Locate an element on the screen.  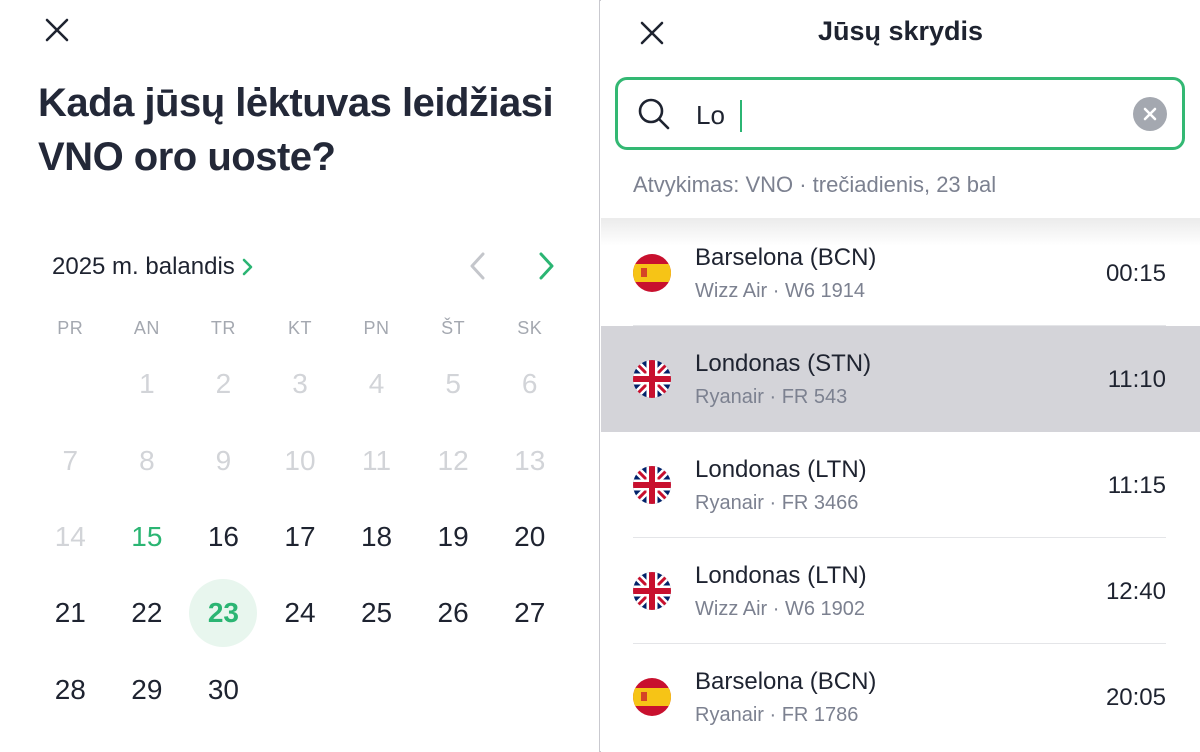
selected-day-highlight is located at coordinates (223, 613).